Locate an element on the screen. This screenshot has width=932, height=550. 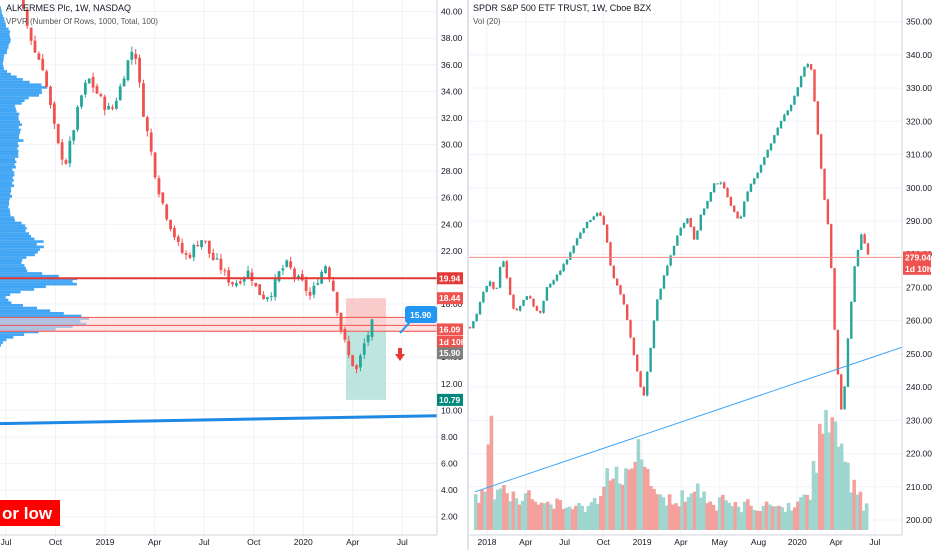
price-tick-label: 34.00 is located at coordinates (452, 91).